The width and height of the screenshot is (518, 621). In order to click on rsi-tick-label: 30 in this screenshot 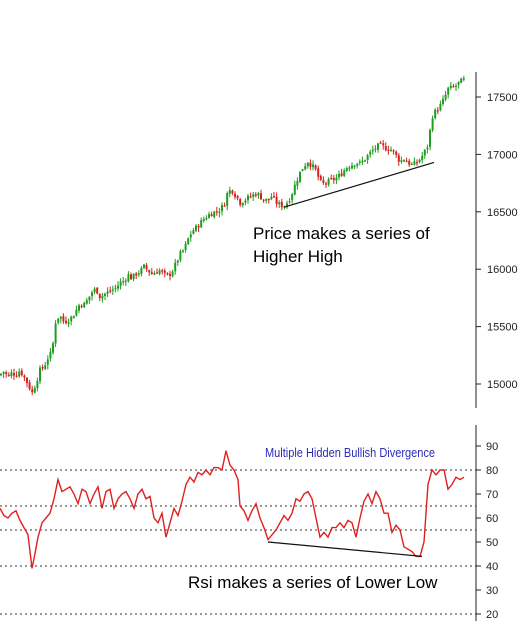, I will do `click(492, 591)`.